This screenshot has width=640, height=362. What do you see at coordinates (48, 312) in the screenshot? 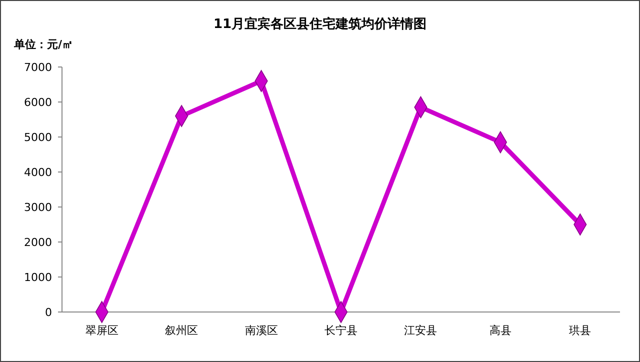
I see `y-tick-label: 0` at bounding box center [48, 312].